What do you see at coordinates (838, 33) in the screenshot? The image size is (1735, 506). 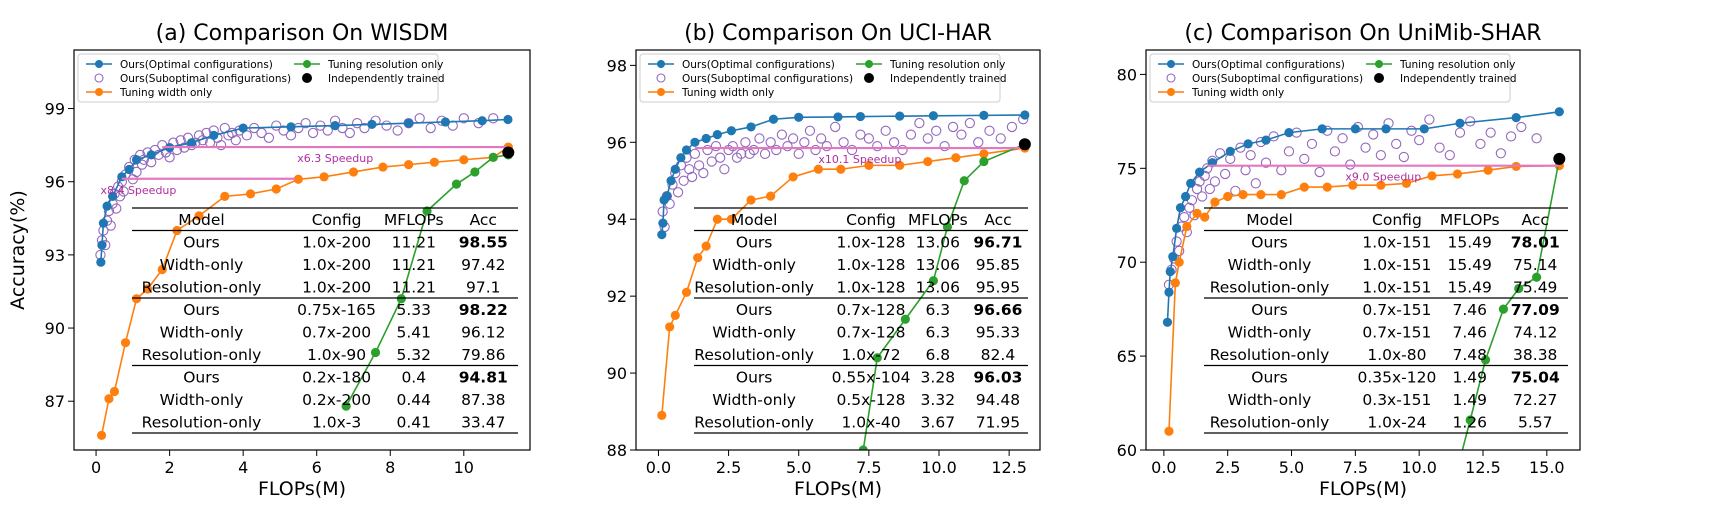 I see `chart-title: (b) Comparison On UCI-HAR` at bounding box center [838, 33].